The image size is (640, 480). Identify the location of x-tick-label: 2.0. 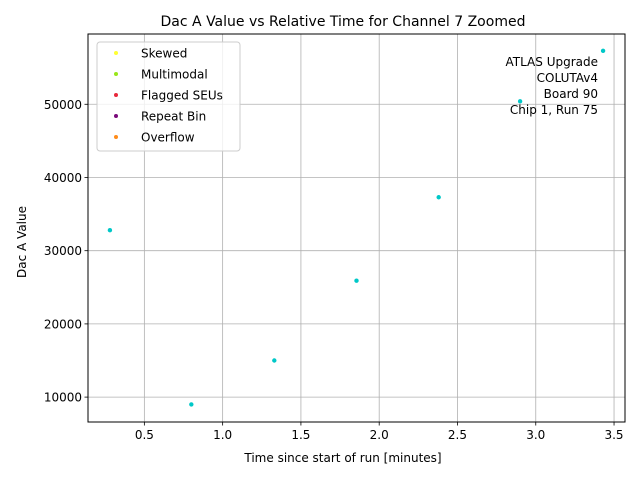
(379, 435).